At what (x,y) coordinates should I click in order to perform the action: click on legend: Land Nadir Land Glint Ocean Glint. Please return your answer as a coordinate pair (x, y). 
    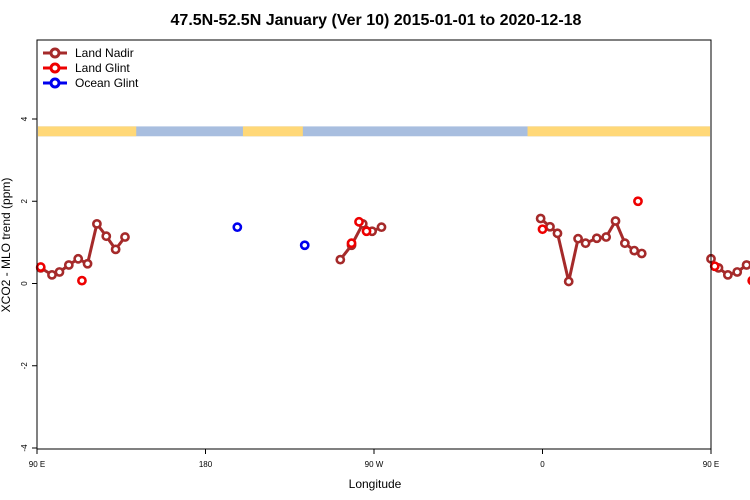
    Looking at the image, I should click on (91, 68).